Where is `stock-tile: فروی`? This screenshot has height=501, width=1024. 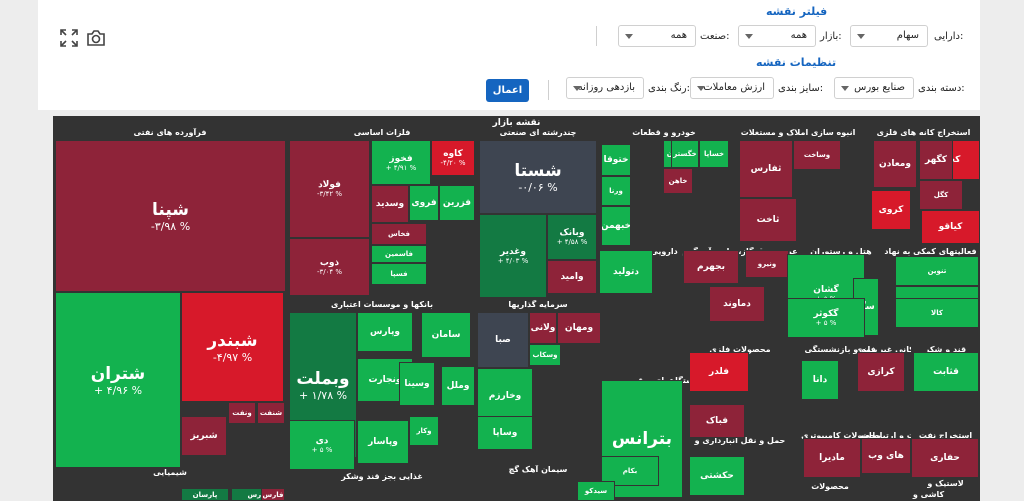
stock-tile: فروی is located at coordinates (424, 203).